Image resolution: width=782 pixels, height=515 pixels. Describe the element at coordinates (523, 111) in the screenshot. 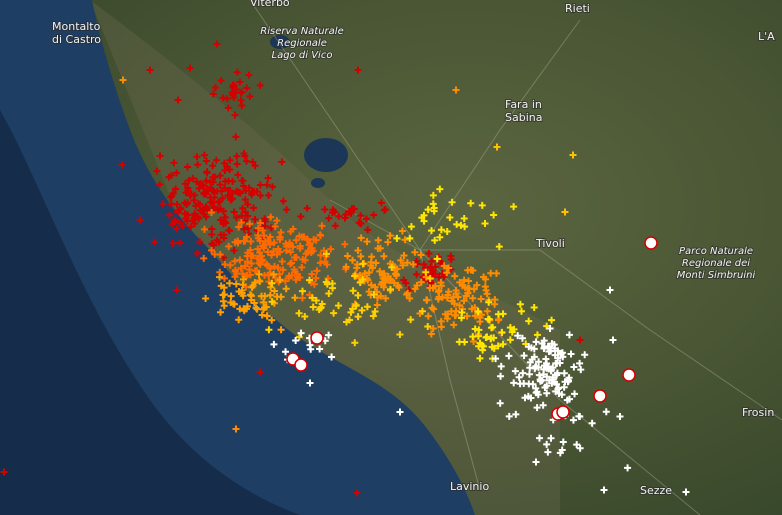

I see `place-label: Fara in Sabina` at that location.